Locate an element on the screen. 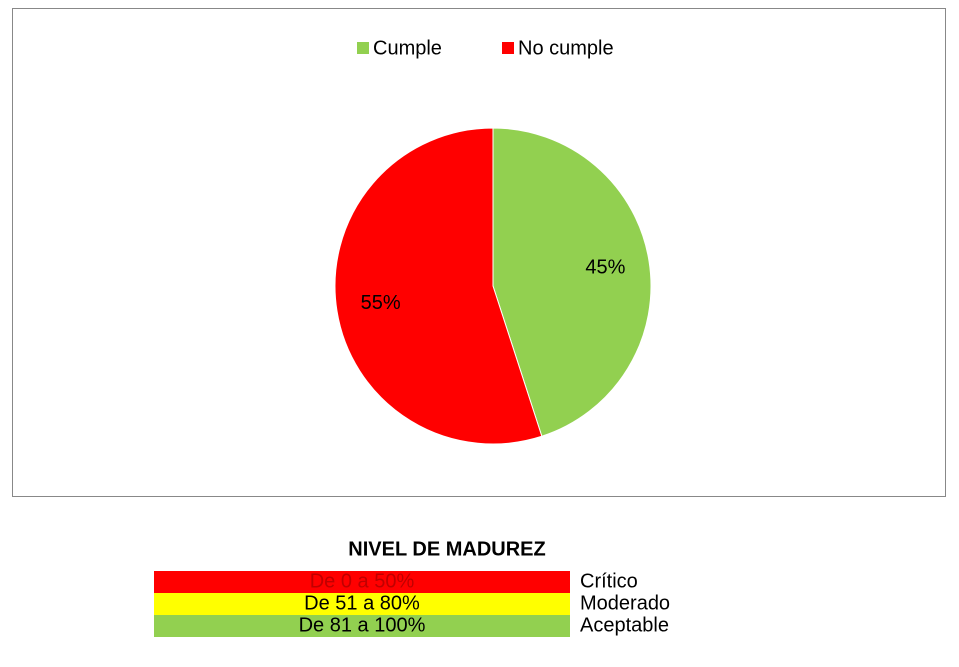  level-name: Aceptable is located at coordinates (624, 625).